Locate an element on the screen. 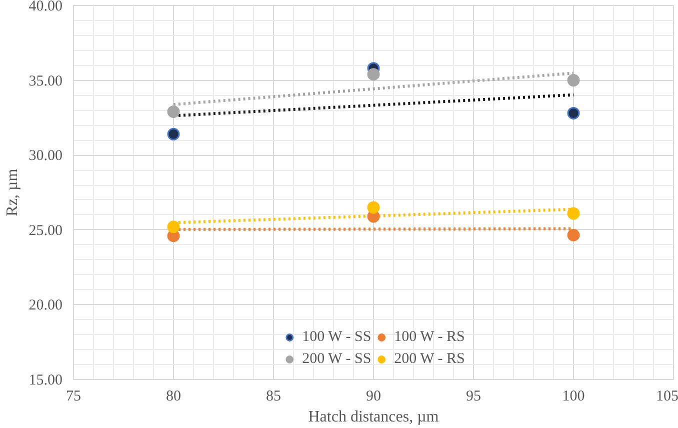 This screenshot has height=428, width=678. x-tick-label: 80 is located at coordinates (173, 396).